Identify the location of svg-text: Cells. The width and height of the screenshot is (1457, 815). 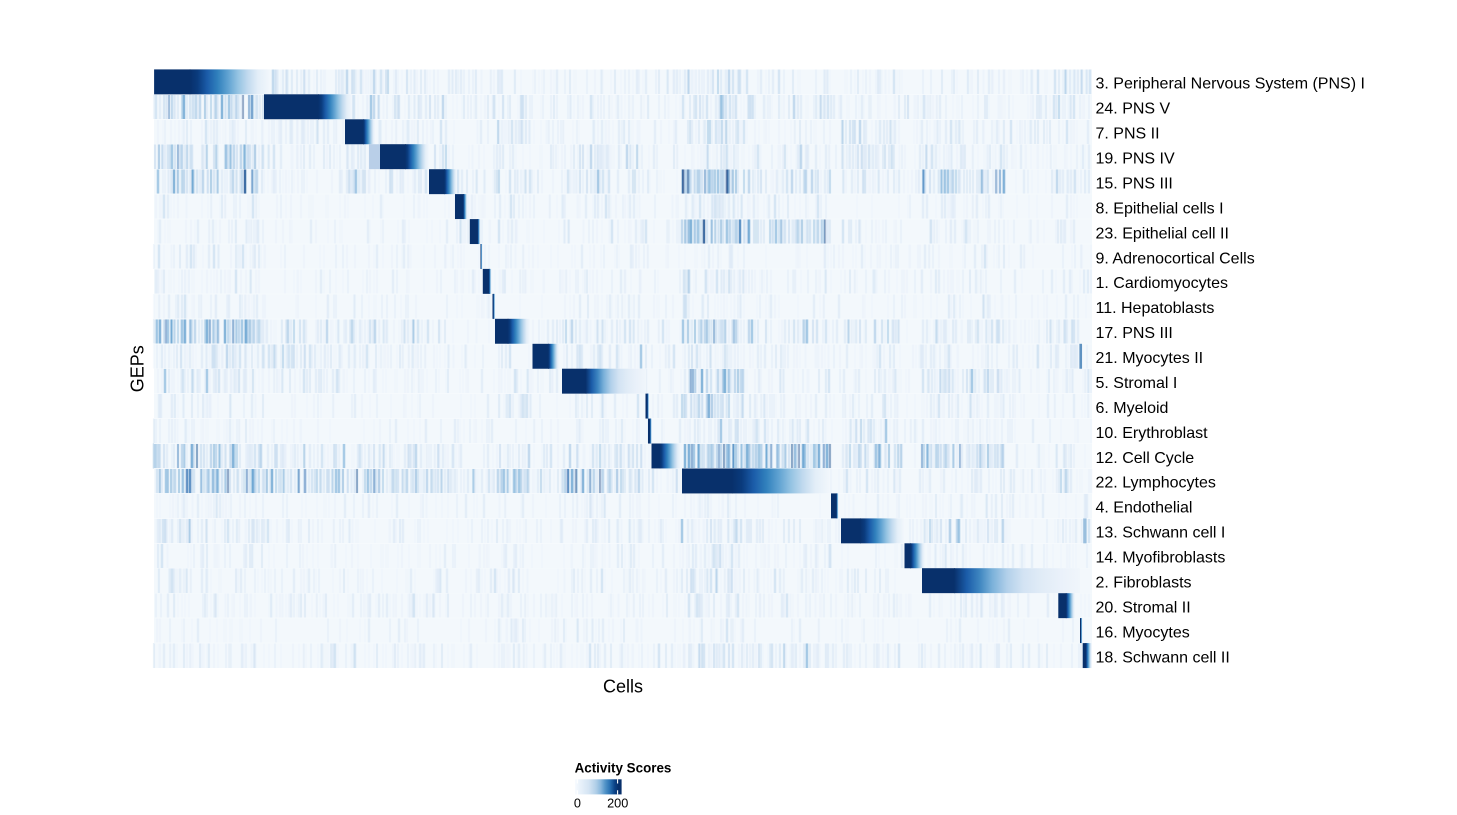
(623, 687).